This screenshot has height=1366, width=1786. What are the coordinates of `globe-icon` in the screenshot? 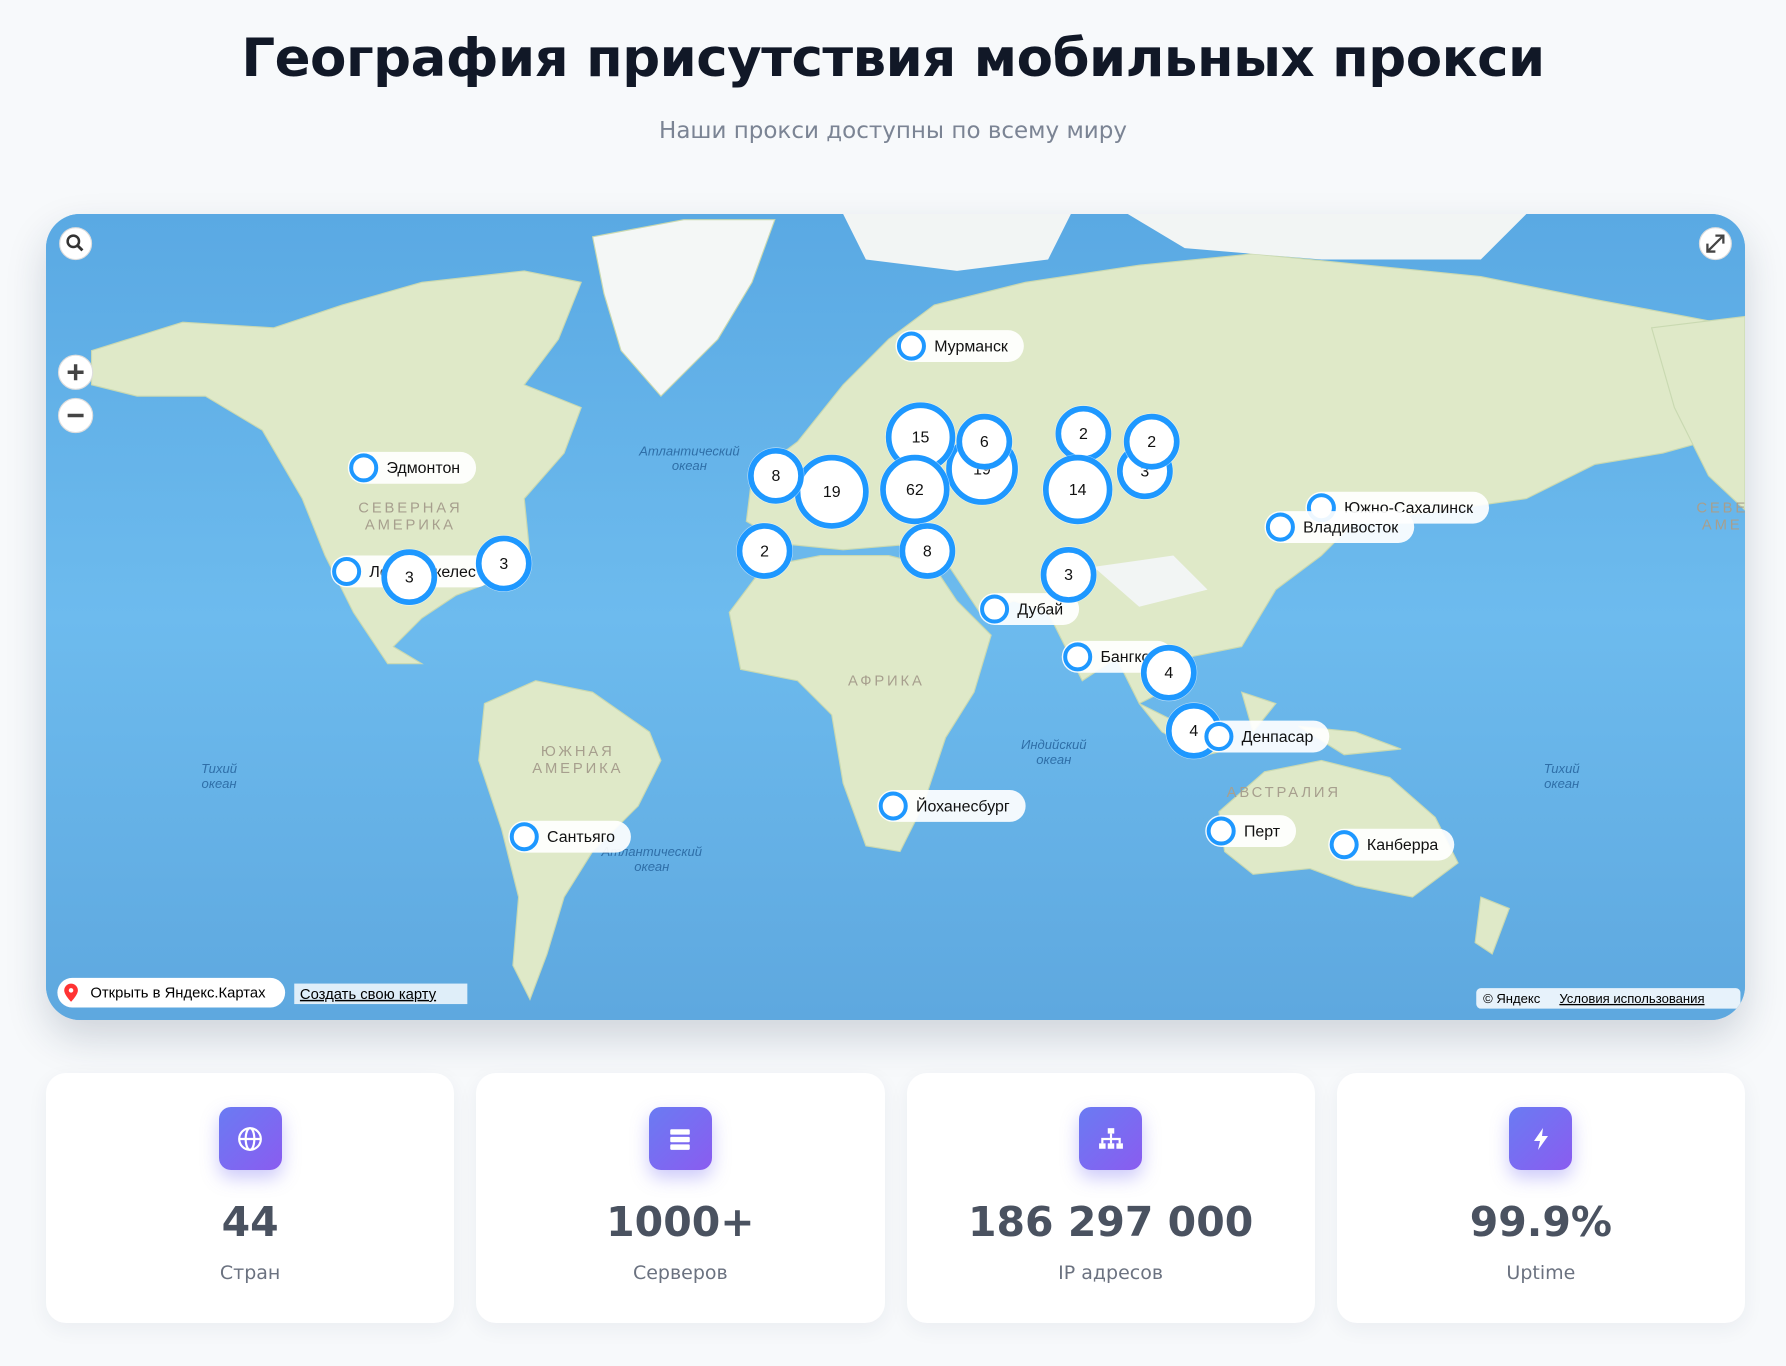 It's located at (250, 1138).